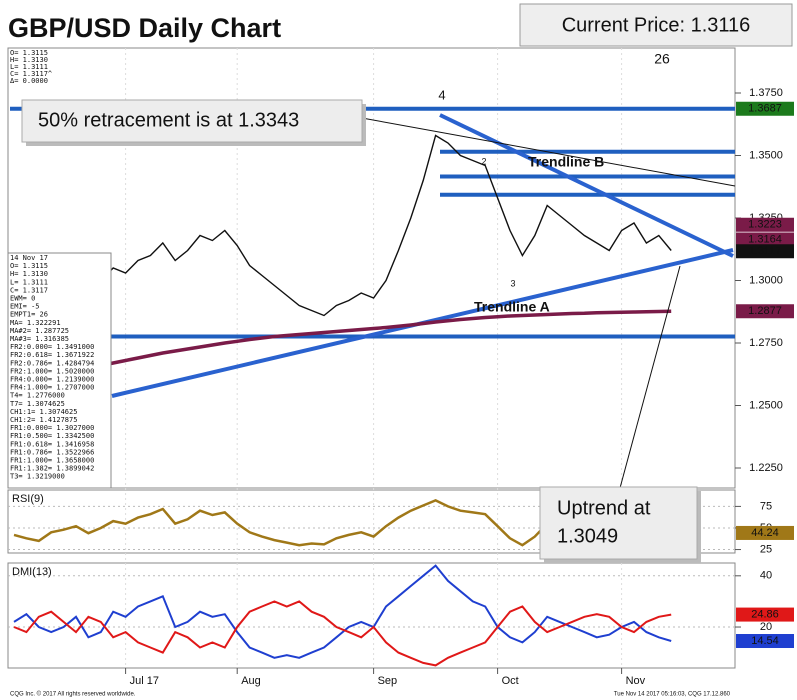 The width and height of the screenshot is (797, 700). I want to click on x-tick-label: Oct, so click(510, 681).